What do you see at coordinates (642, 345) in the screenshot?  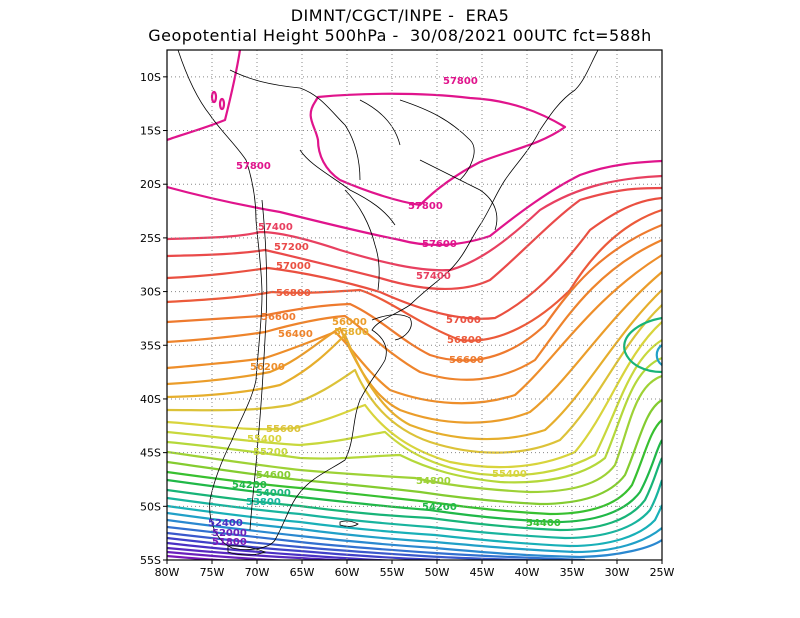 I see `contour-low-a` at bounding box center [642, 345].